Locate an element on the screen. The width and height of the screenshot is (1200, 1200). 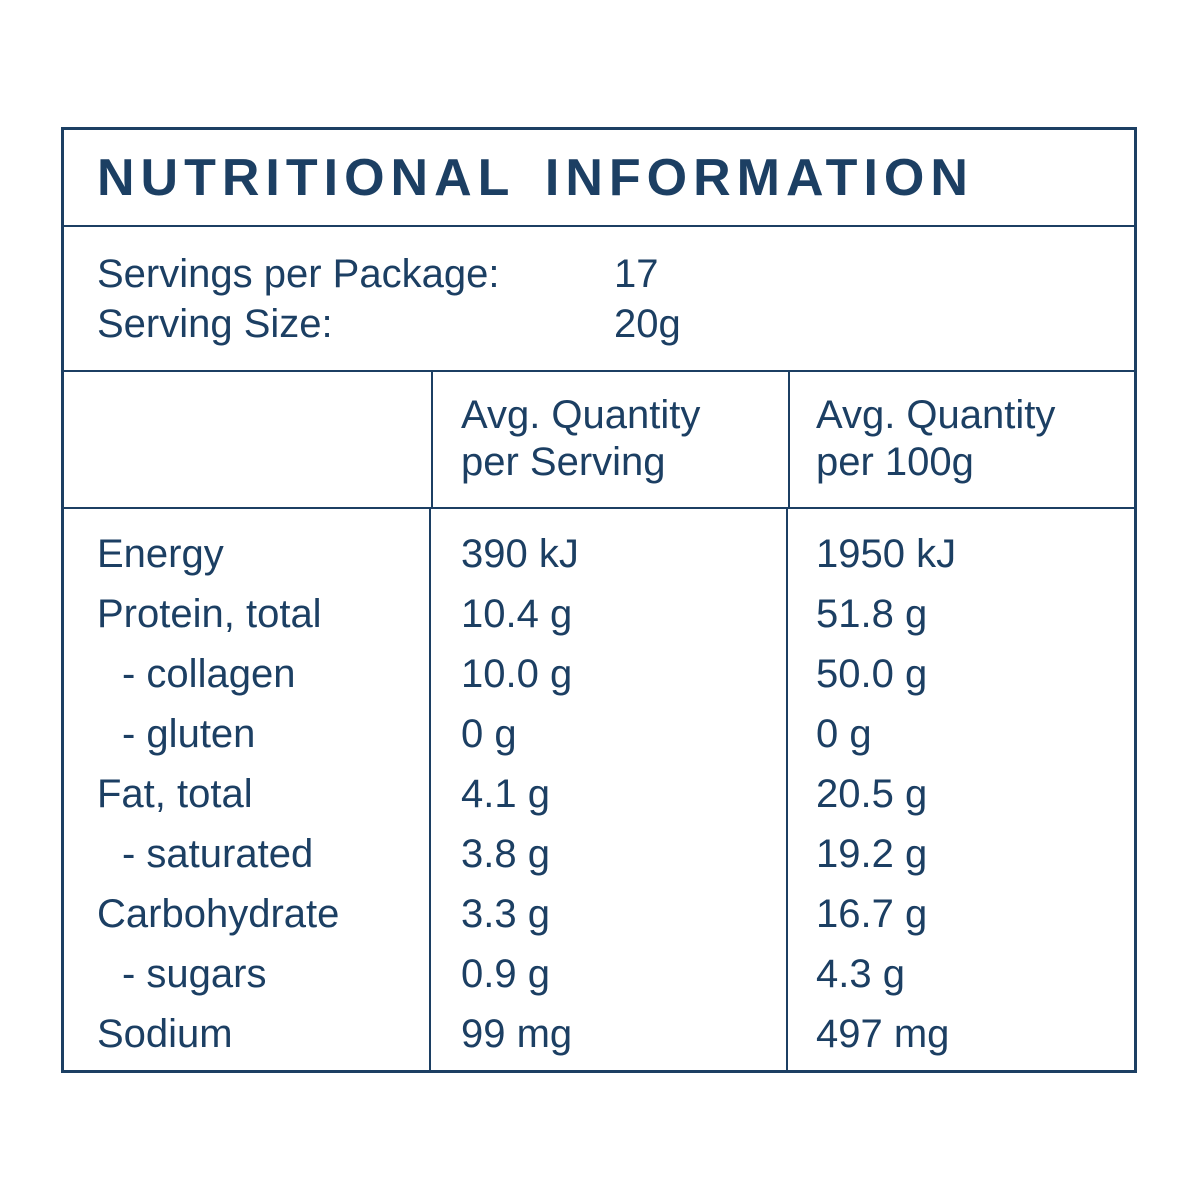
per-100g-value: 20.5 g is located at coordinates (872, 793).